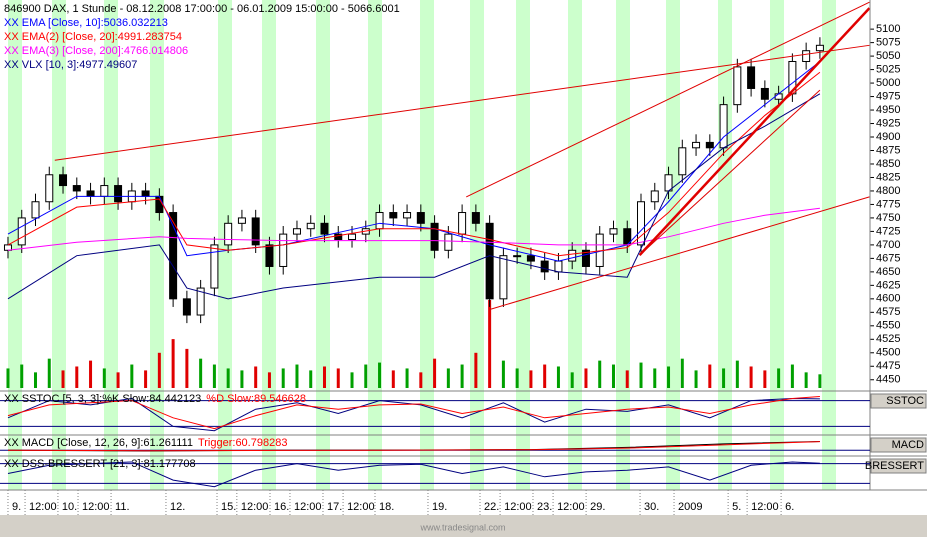 The image size is (927, 537). What do you see at coordinates (439, 507) in the screenshot?
I see `x-tick-label: 19.` at bounding box center [439, 507].